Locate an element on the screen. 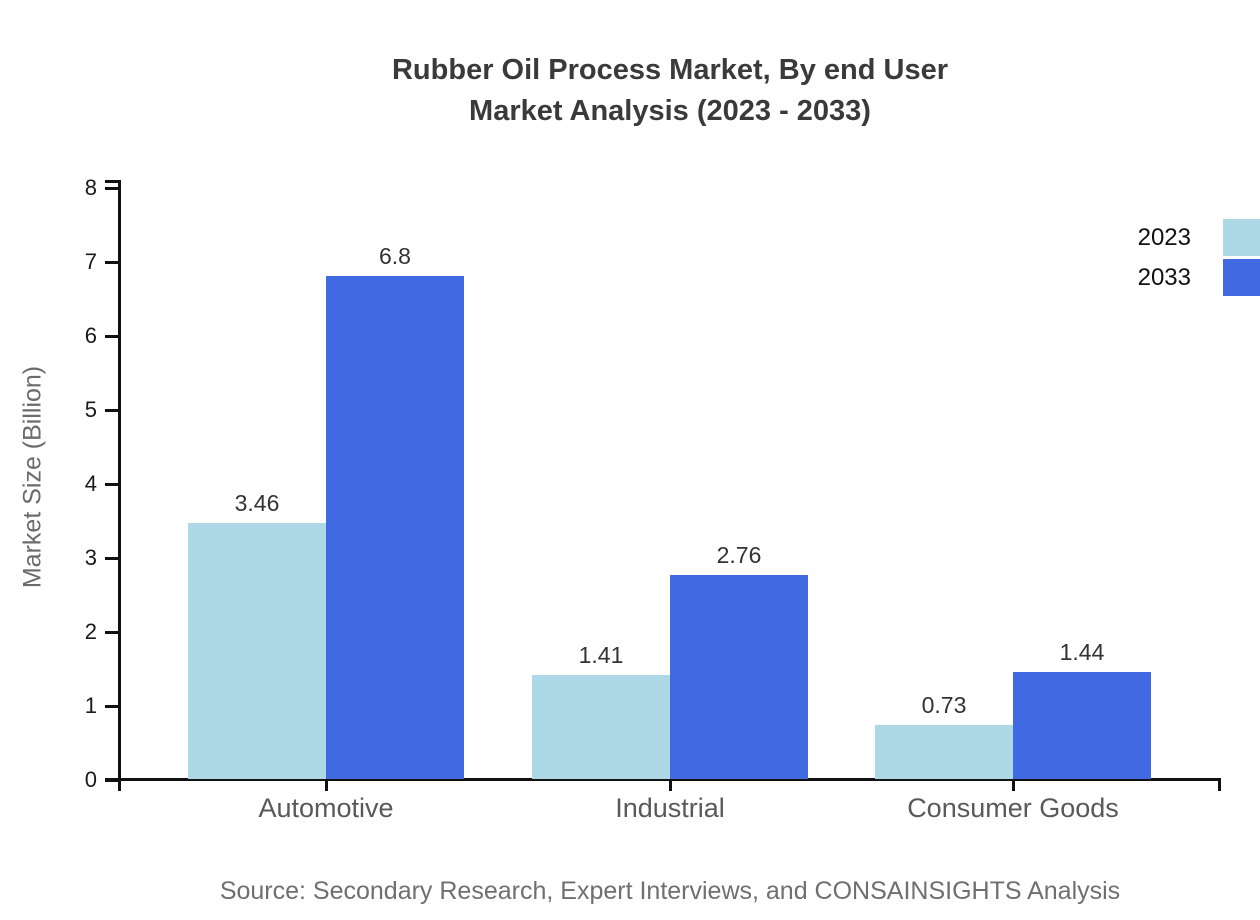 The width and height of the screenshot is (1260, 920). bar-2033-industrial is located at coordinates (739, 677).